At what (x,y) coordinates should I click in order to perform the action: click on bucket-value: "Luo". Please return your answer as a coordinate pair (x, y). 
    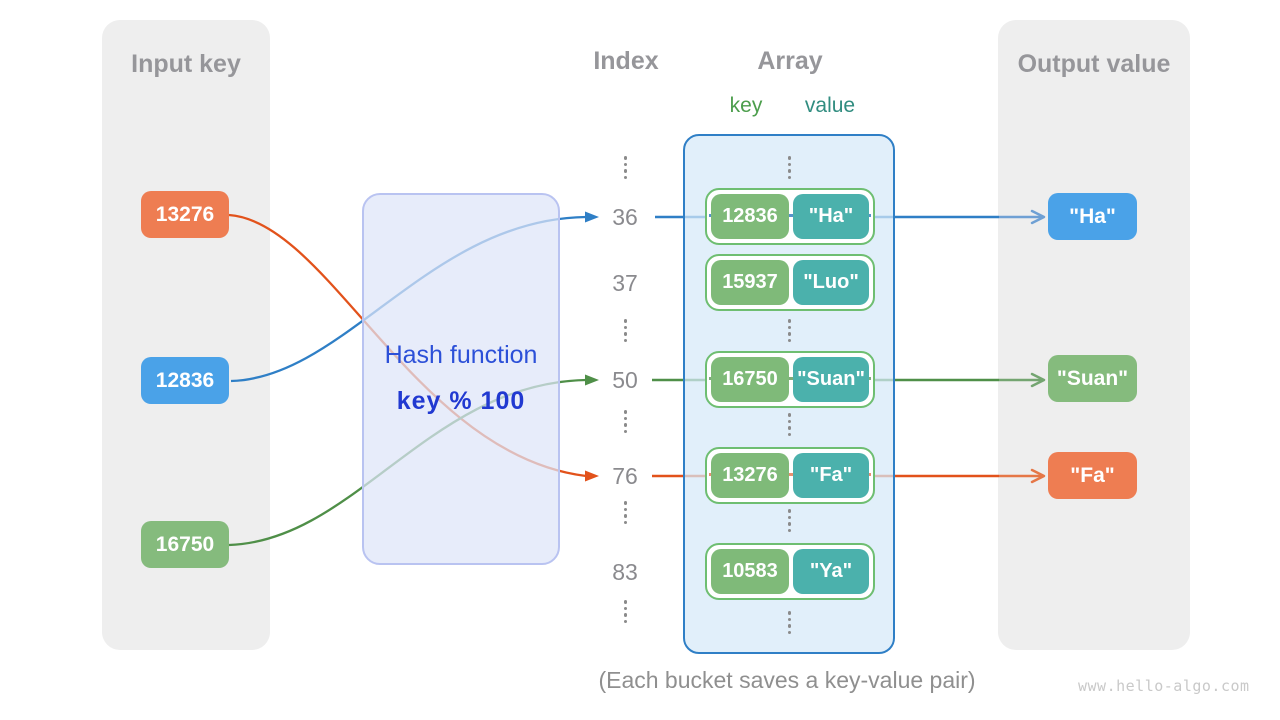
    Looking at the image, I should click on (831, 282).